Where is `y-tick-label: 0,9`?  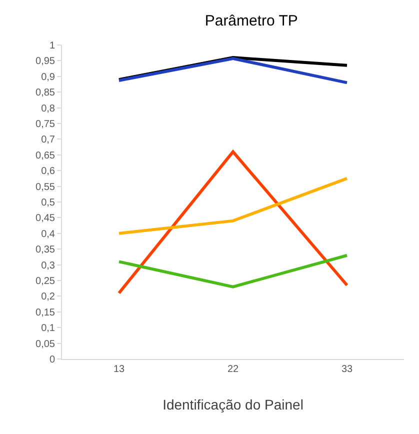 y-tick-label: 0,9 is located at coordinates (48, 77).